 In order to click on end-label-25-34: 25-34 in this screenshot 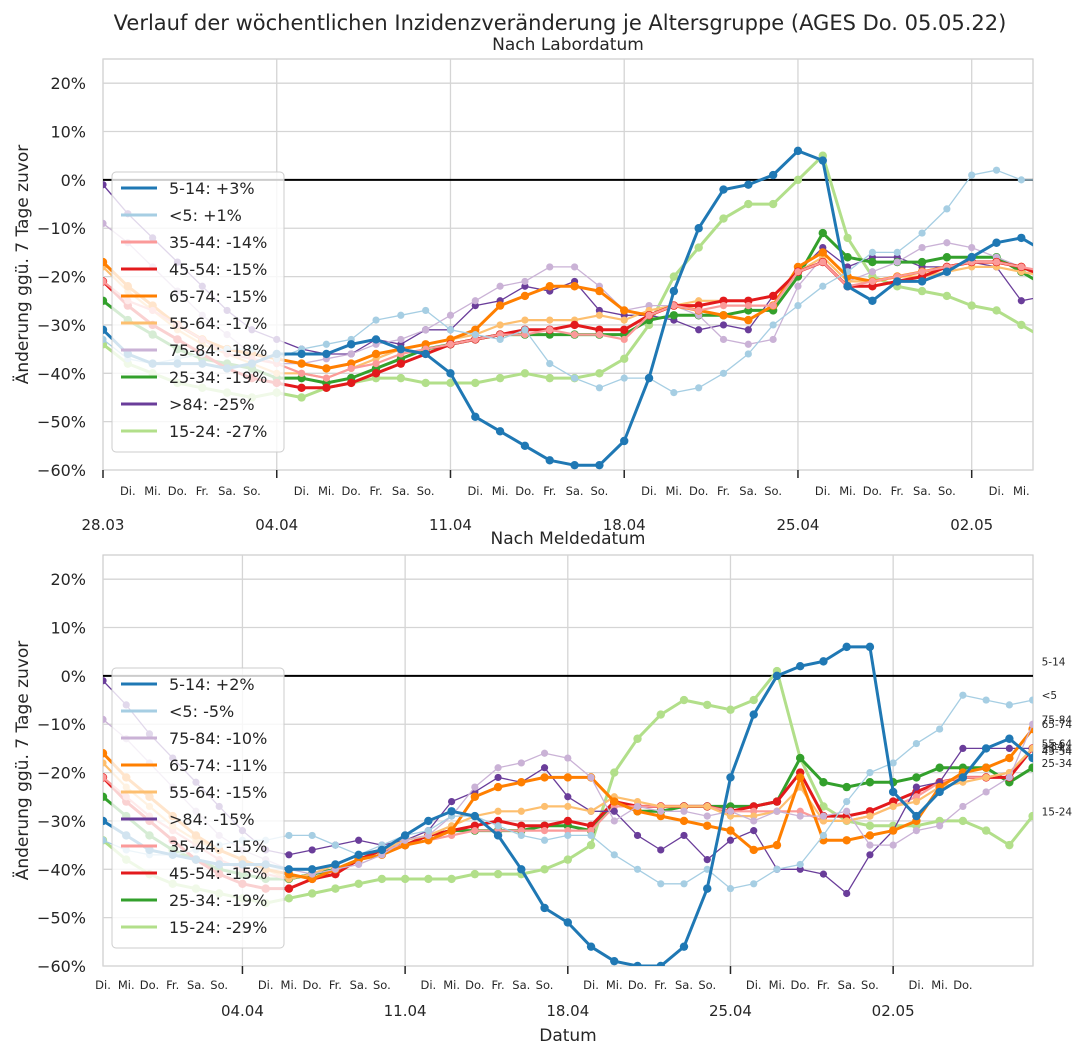, I will do `click(1057, 764)`.